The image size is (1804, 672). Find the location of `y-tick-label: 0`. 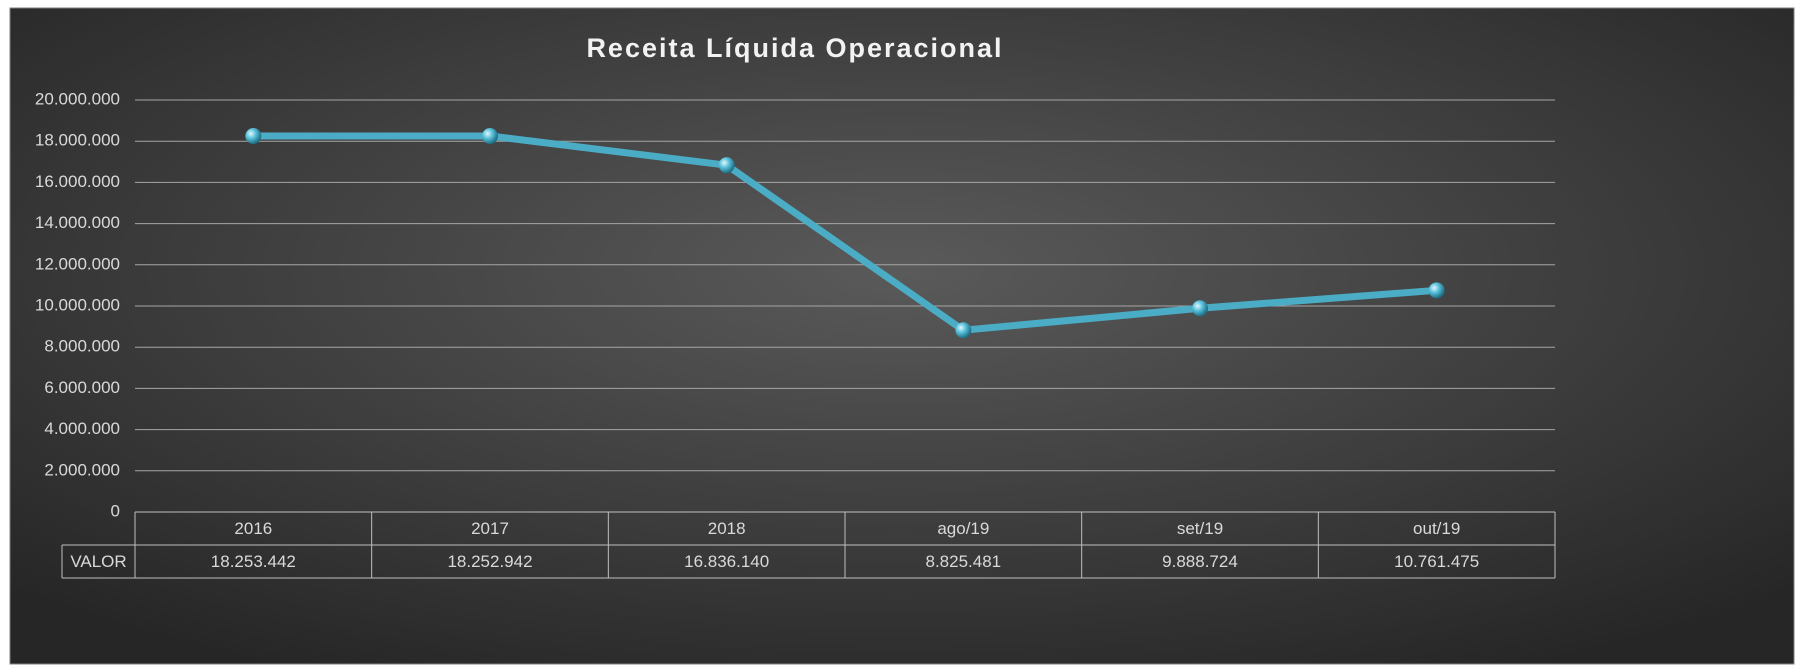

y-tick-label: 0 is located at coordinates (115, 510).